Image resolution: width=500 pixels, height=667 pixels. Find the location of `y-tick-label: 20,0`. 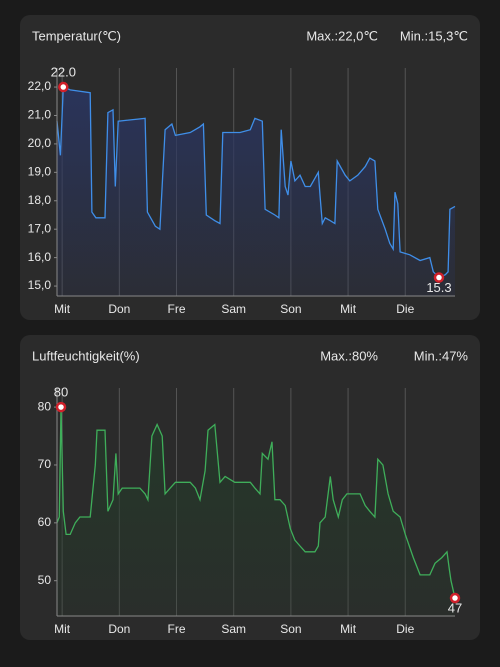

y-tick-label: 20,0 is located at coordinates (40, 143).